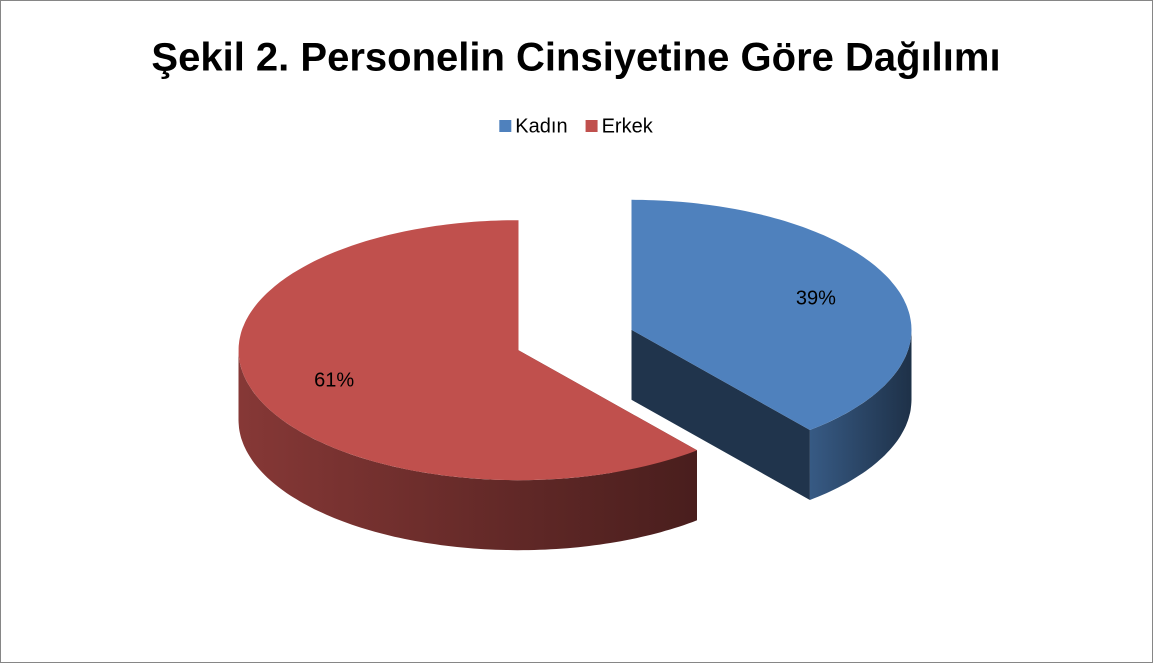 The height and width of the screenshot is (663, 1153). Describe the element at coordinates (576, 126) in the screenshot. I see `legend: Kadın Erkek` at that location.